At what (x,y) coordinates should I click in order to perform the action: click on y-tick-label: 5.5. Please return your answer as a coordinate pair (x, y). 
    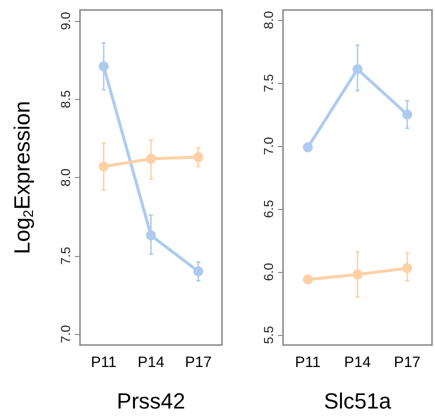
    Looking at the image, I should click on (268, 335).